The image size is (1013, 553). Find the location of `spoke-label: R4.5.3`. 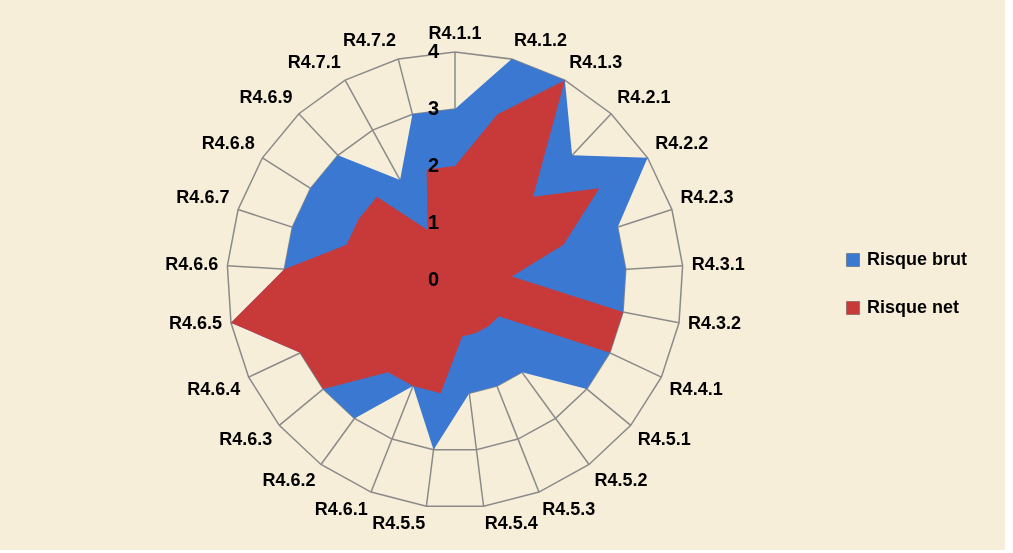

spoke-label: R4.5.3 is located at coordinates (569, 508).